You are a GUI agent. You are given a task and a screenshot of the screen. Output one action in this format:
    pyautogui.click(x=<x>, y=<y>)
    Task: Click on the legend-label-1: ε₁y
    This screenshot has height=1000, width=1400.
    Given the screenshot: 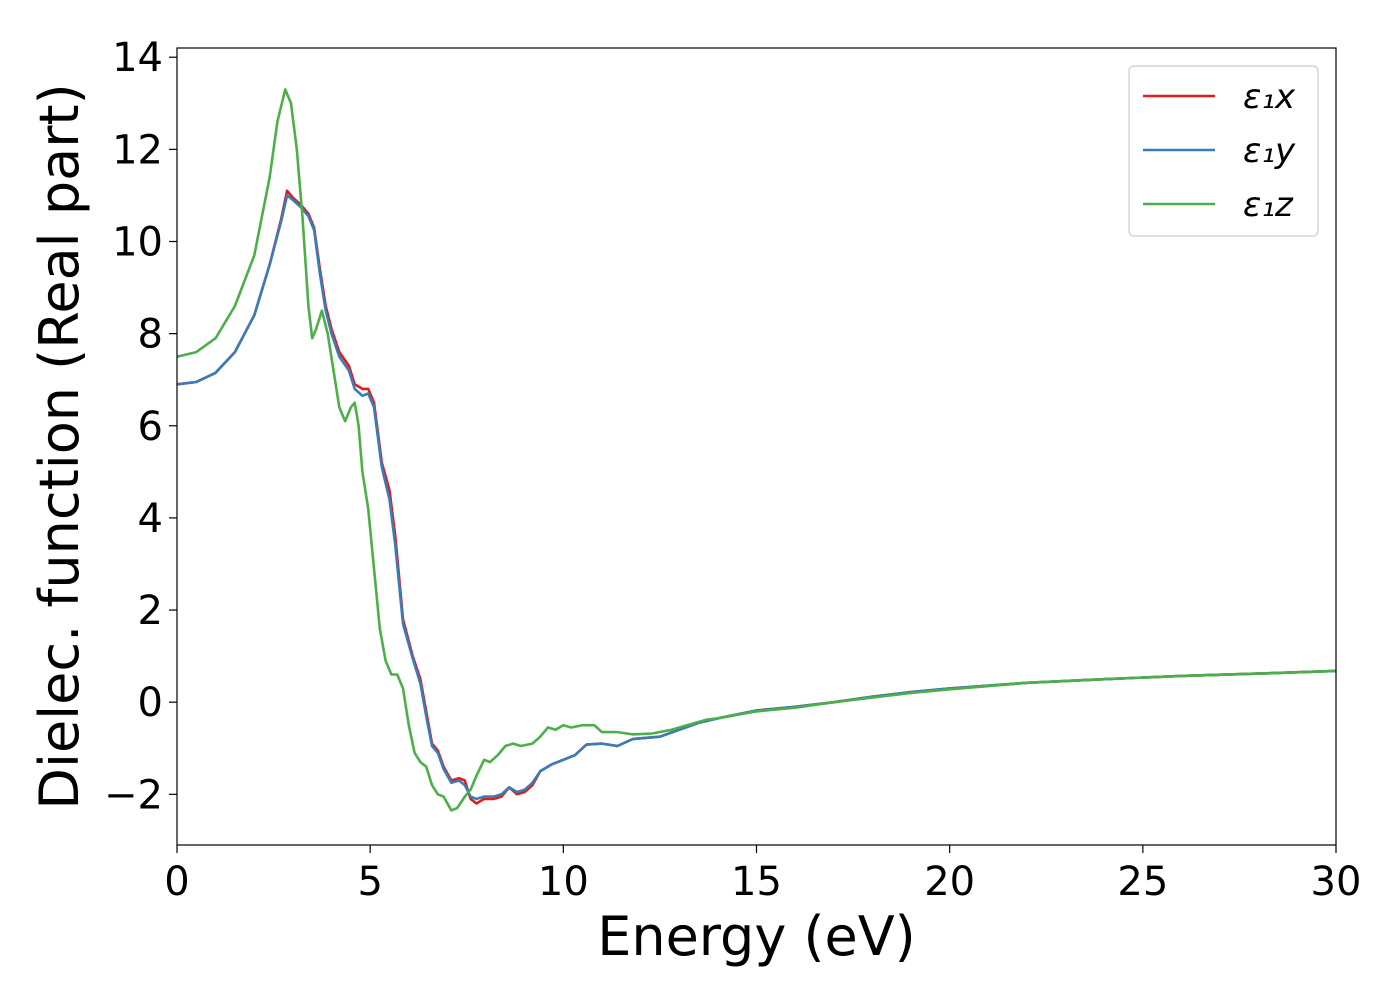 What is the action you would take?
    pyautogui.click(x=1269, y=151)
    